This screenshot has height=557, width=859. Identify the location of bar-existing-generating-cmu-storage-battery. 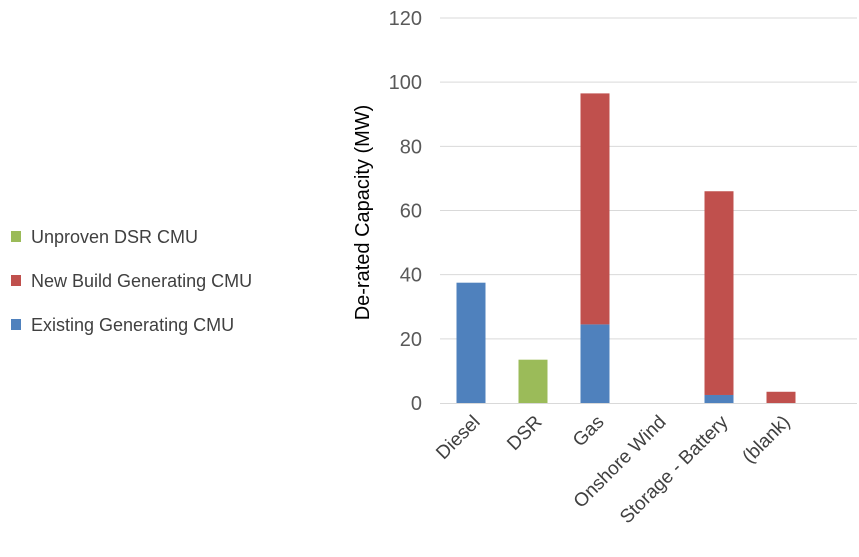
(719, 398).